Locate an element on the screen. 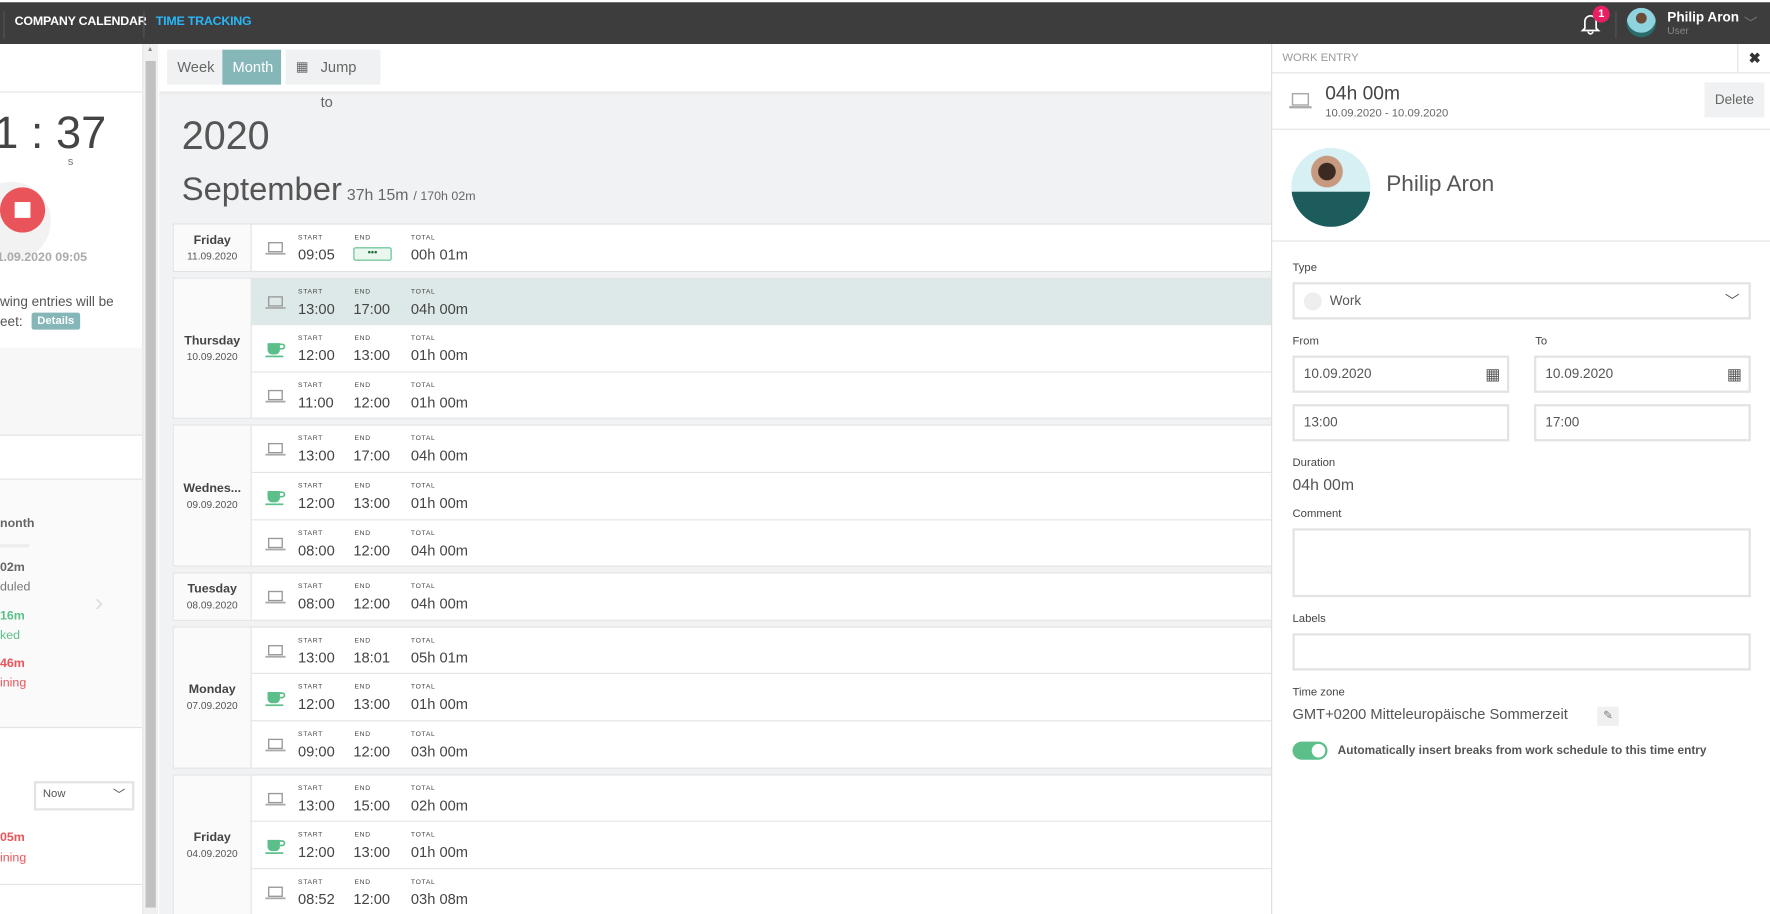  to-label: To is located at coordinates (1541, 341).